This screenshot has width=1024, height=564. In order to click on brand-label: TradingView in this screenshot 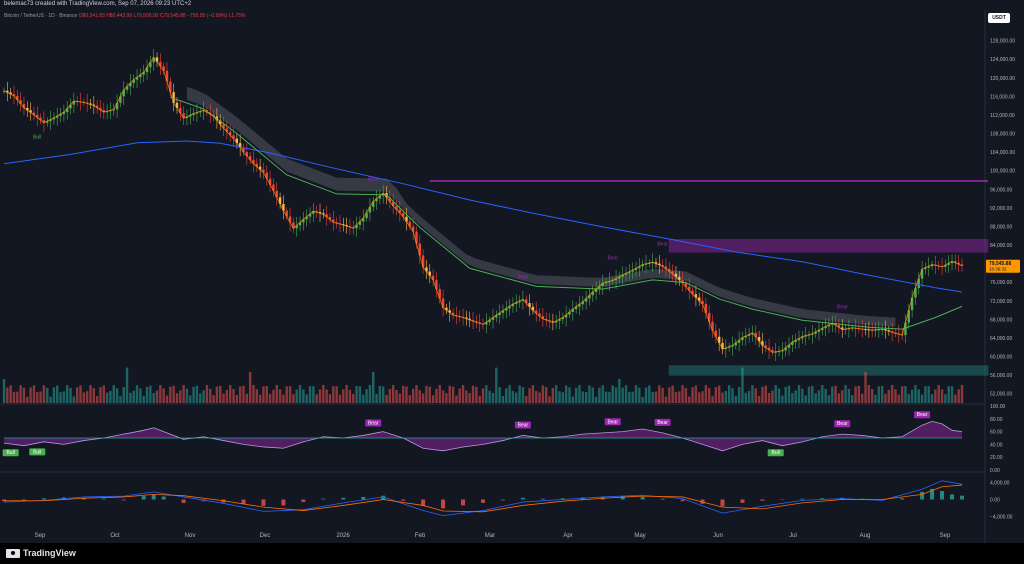, I will do `click(49, 553)`.